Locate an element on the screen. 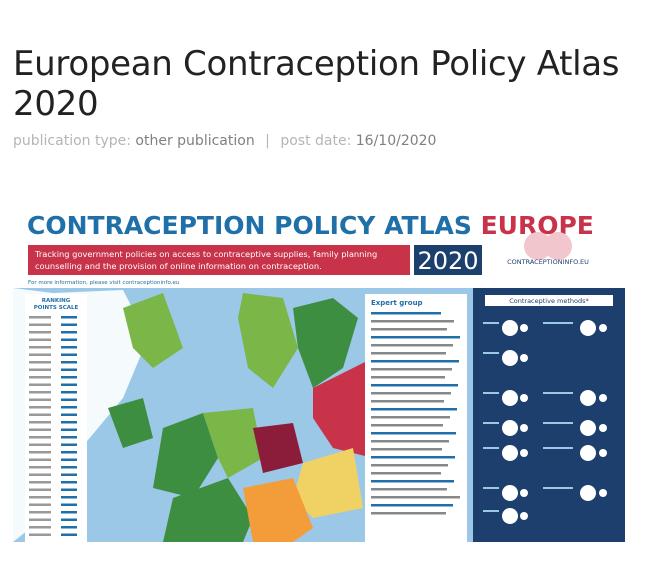 Image resolution: width=647 pixels, height=566 pixels. year-box is located at coordinates (448, 260).